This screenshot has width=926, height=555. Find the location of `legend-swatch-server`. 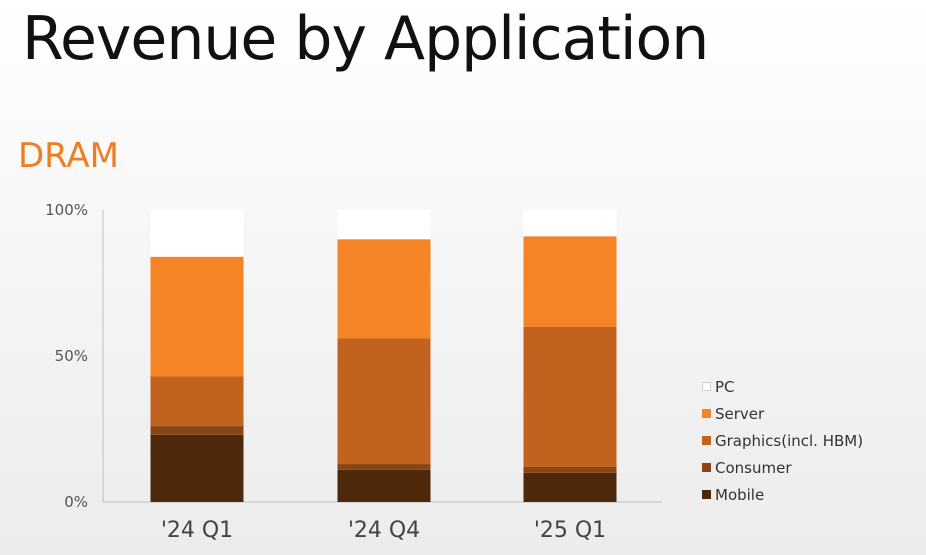

legend-swatch-server is located at coordinates (706, 413).